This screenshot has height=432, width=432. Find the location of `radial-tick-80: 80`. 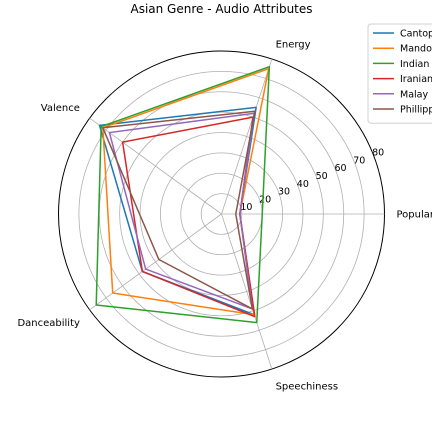

radial-tick-80: 80 is located at coordinates (378, 153).